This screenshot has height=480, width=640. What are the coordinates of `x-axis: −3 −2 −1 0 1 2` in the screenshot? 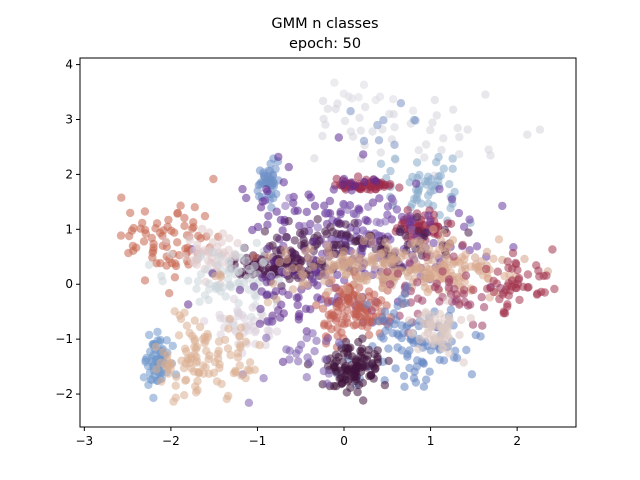 It's located at (298, 437).